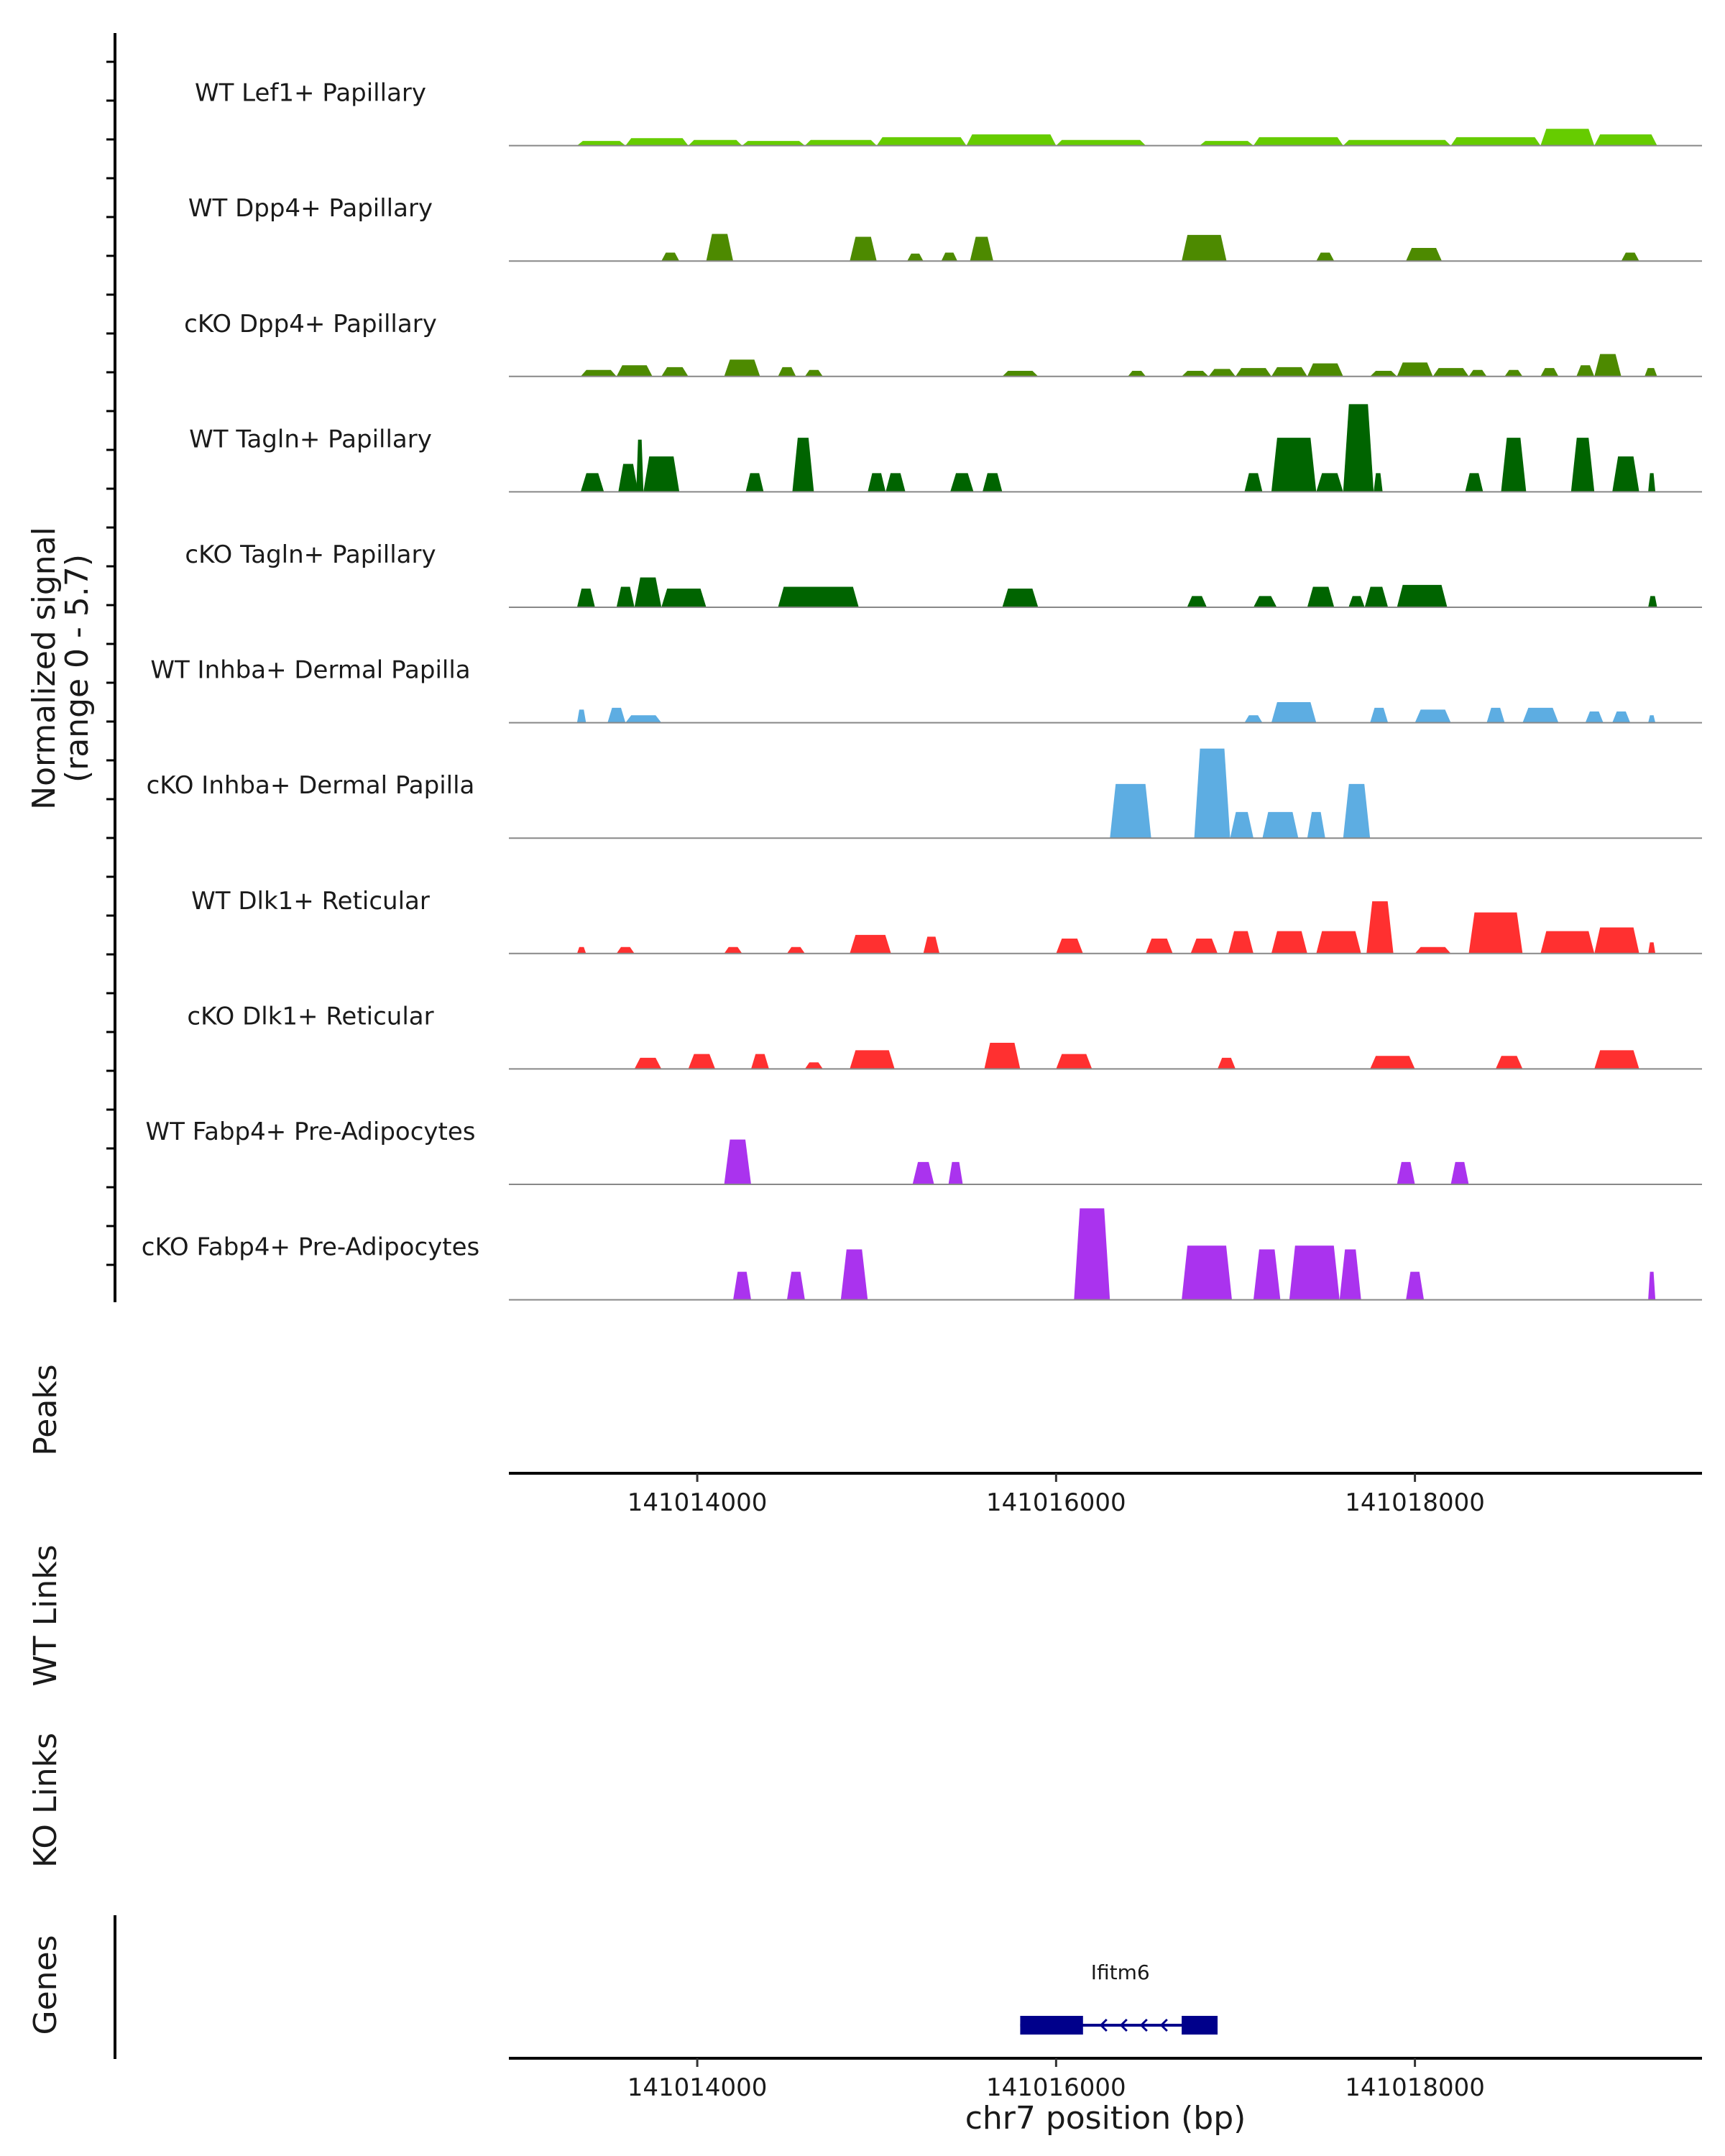 This screenshot has height=2156, width=1725. What do you see at coordinates (924, 1151) in the screenshot?
I see `track-9: WT Fabp4+ Pre-Adipocytes` at bounding box center [924, 1151].